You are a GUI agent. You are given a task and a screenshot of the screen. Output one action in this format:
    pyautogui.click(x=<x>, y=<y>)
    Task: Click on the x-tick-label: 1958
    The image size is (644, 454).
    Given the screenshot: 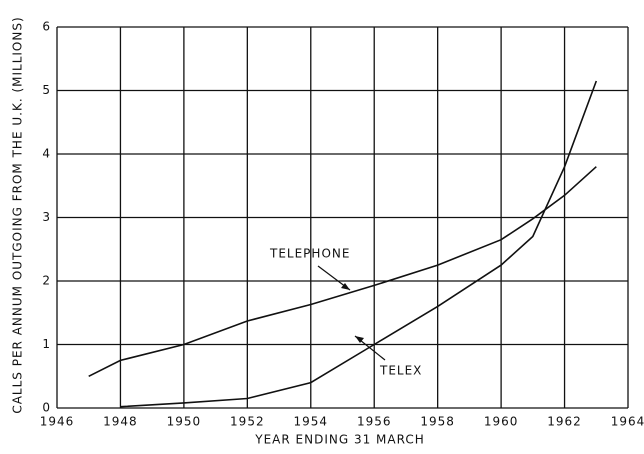 What is the action you would take?
    pyautogui.click(x=437, y=422)
    